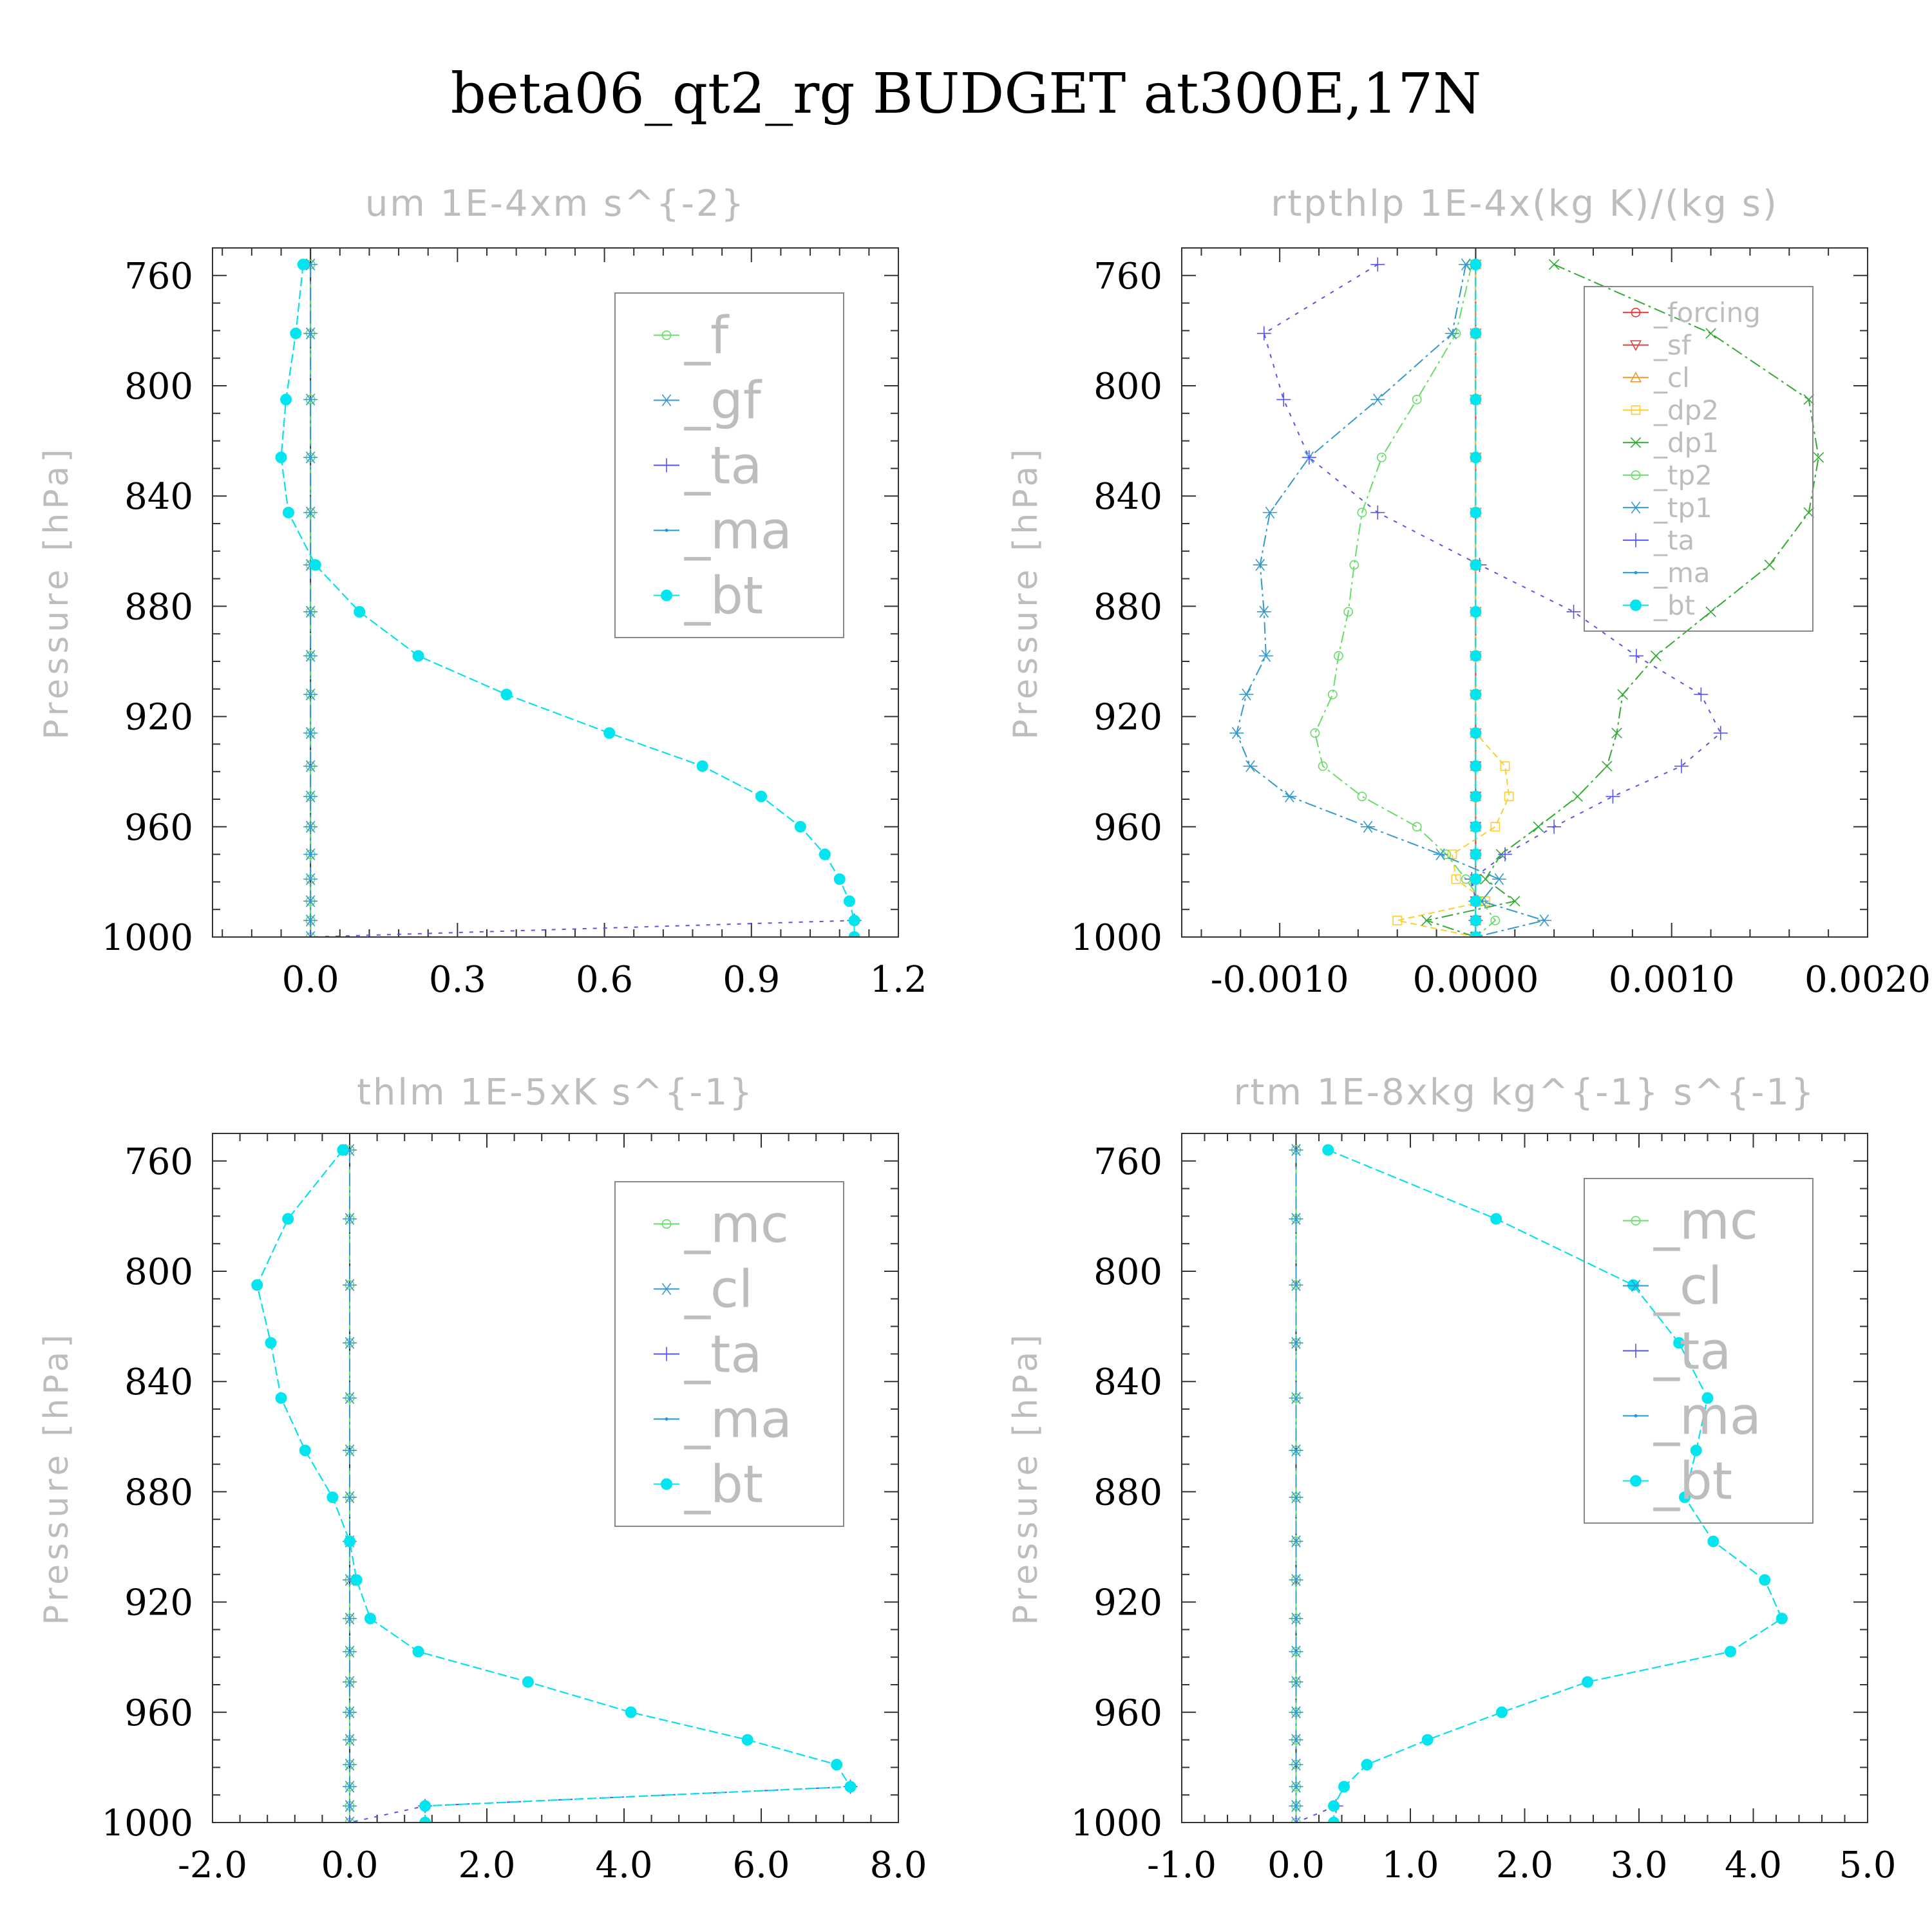 The height and width of the screenshot is (1932, 1932). Describe the element at coordinates (898, 1865) in the screenshot. I see `x-tick-label: 8.0` at that location.